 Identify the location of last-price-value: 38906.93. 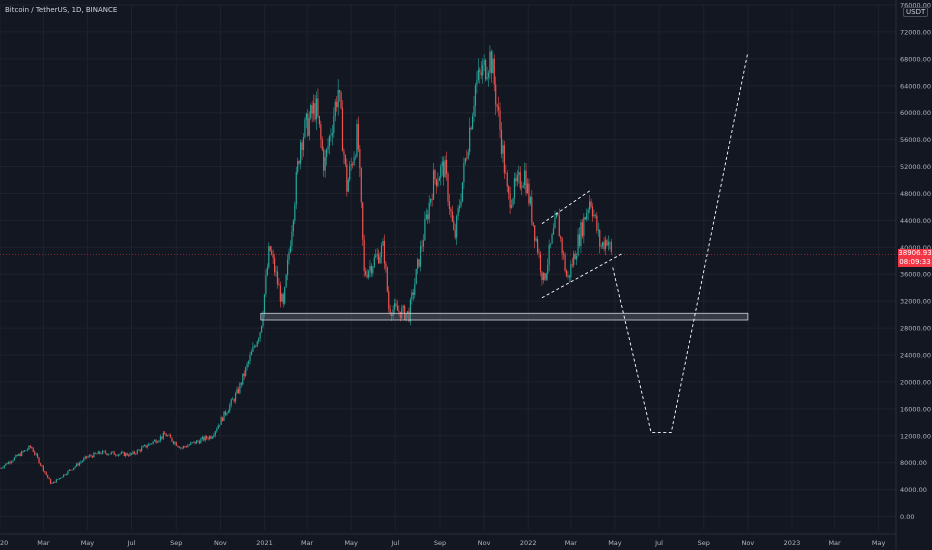
(915, 253).